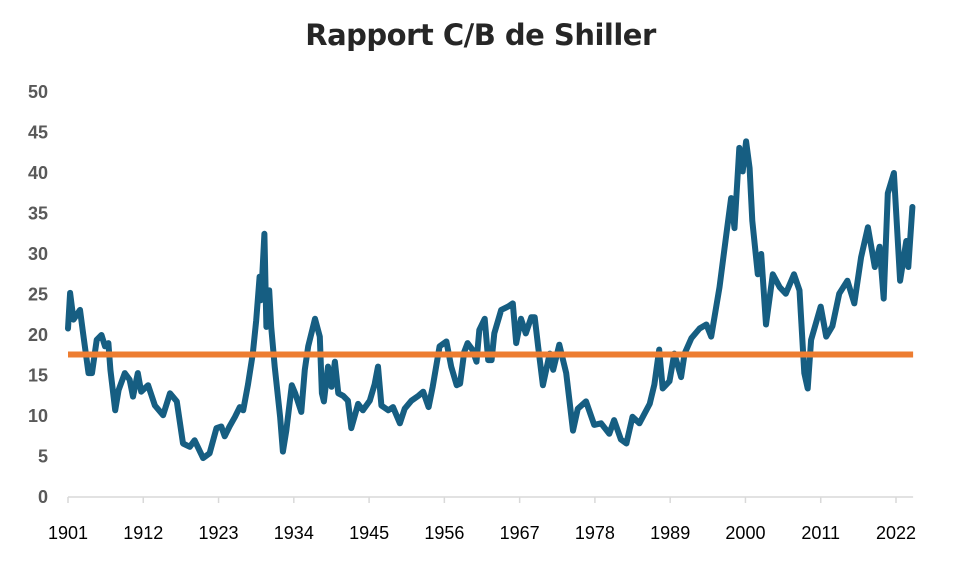 This screenshot has width=961, height=568. Describe the element at coordinates (43, 497) in the screenshot. I see `y-tick-label: 0` at that location.